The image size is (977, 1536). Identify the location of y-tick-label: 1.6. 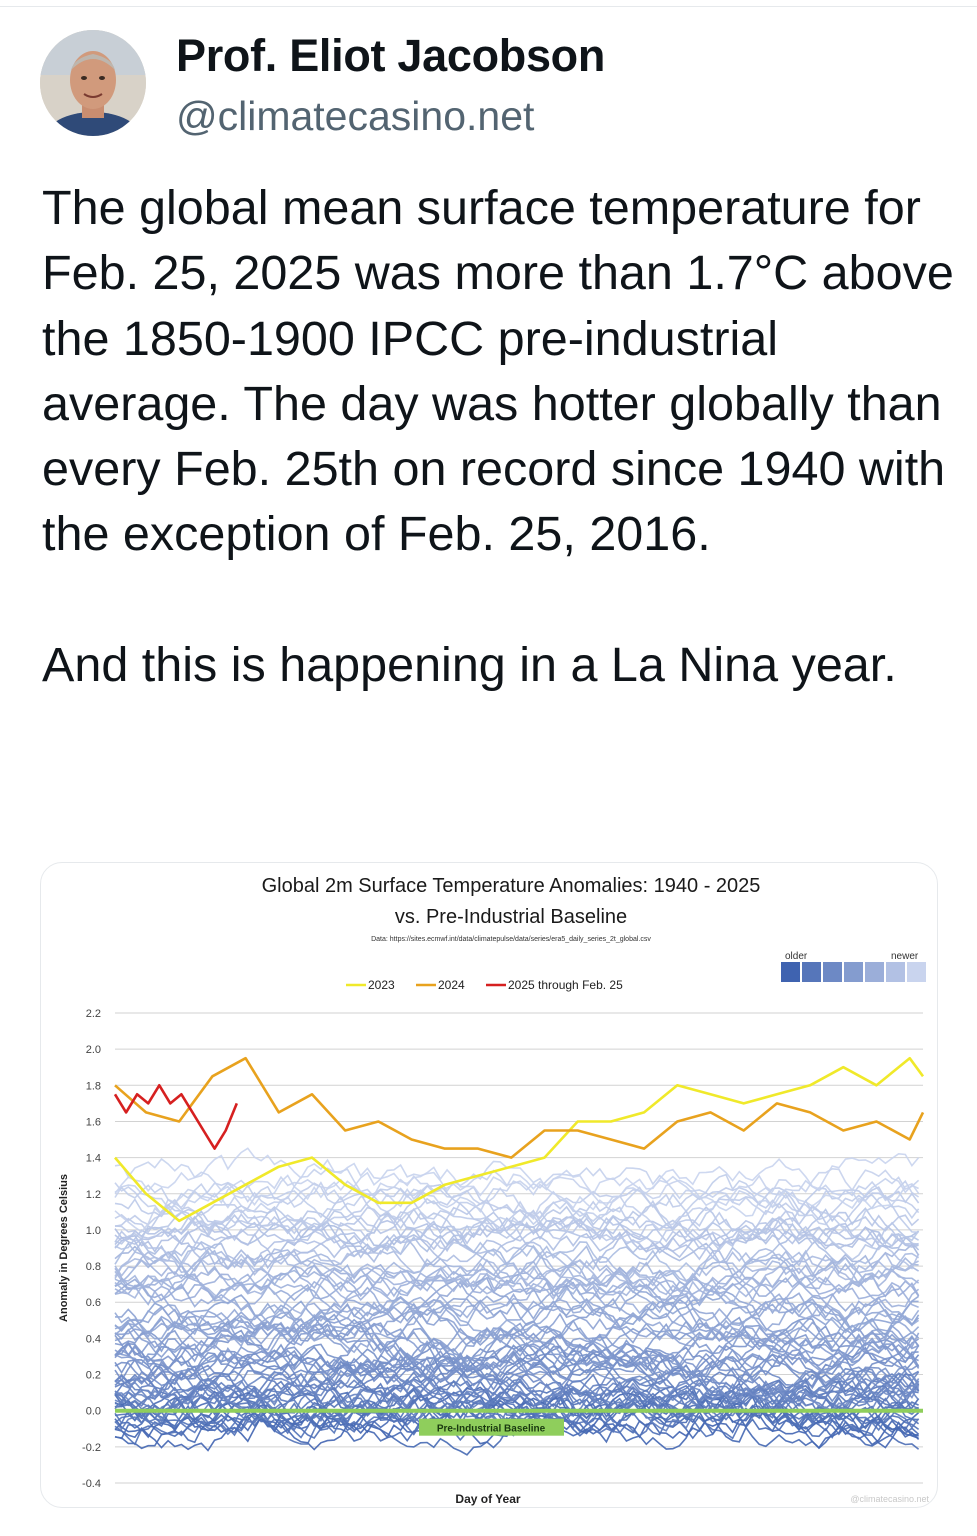
(93, 1122).